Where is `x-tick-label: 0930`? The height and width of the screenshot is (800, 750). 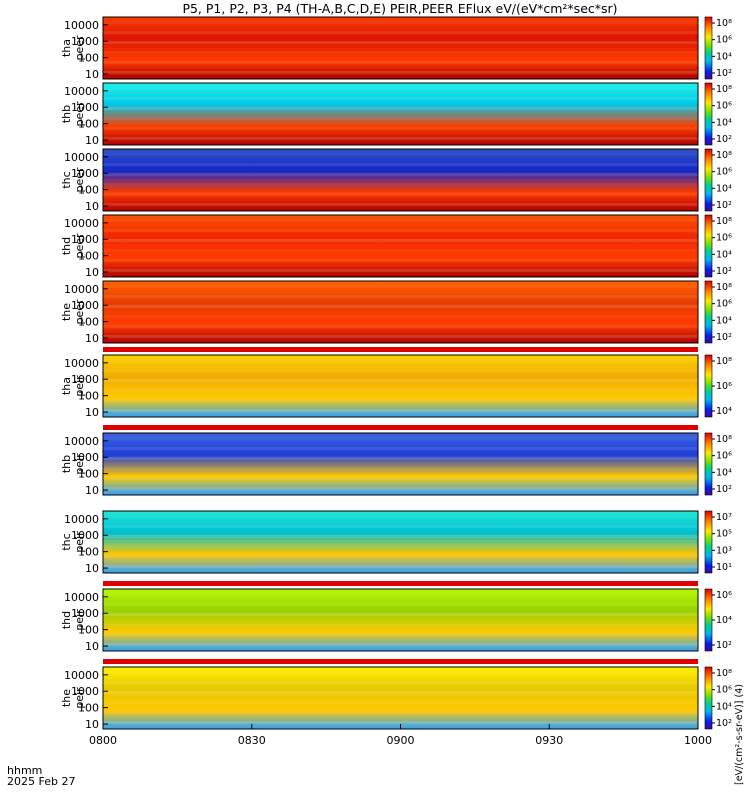 x-tick-label: 0930 is located at coordinates (549, 740).